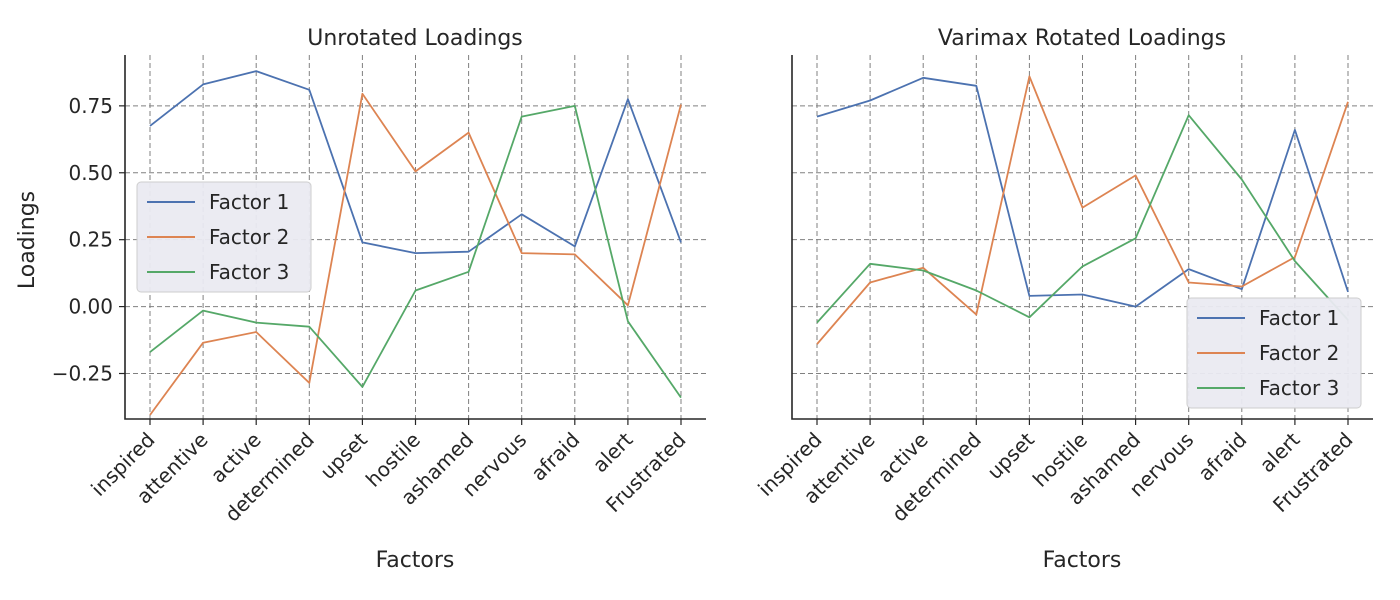 The height and width of the screenshot is (600, 1400). What do you see at coordinates (1082, 560) in the screenshot?
I see `x-axis-label-right: Factors` at bounding box center [1082, 560].